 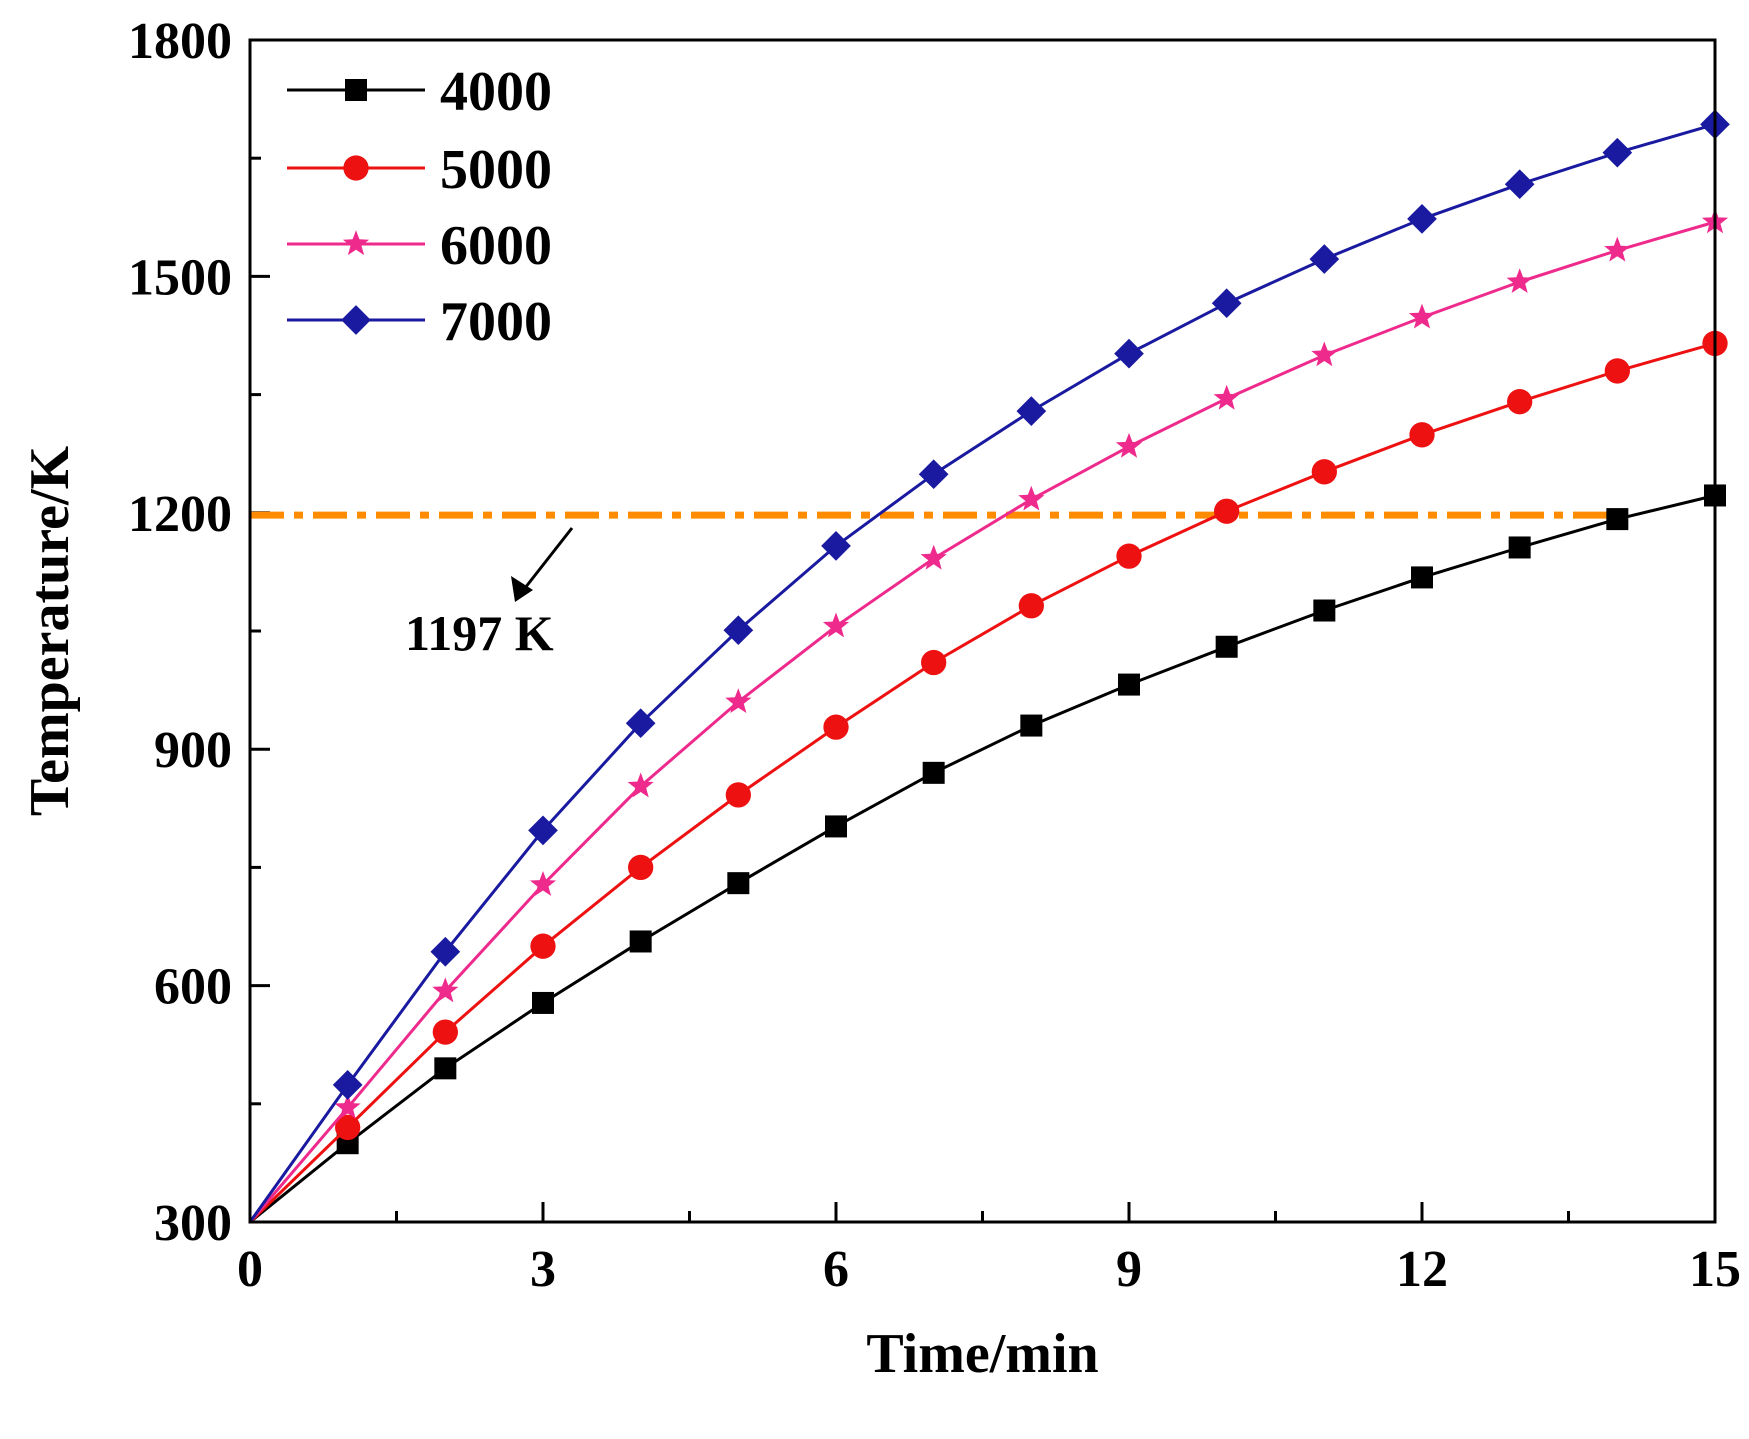 What do you see at coordinates (250, 1269) in the screenshot?
I see `x-tick-label: 0` at bounding box center [250, 1269].